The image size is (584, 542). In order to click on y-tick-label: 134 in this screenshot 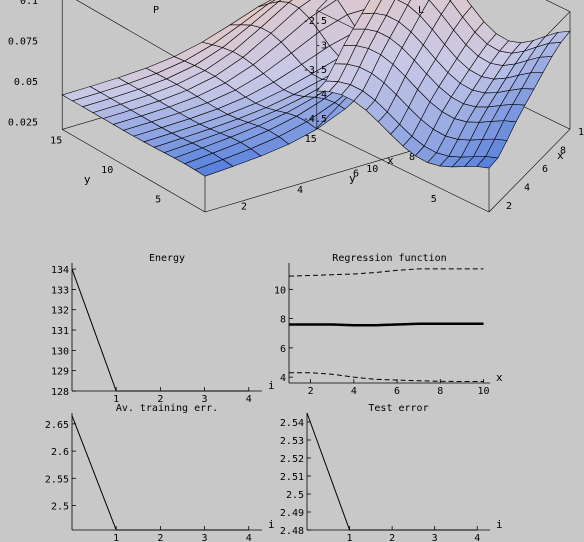, I will do `click(60, 270)`.